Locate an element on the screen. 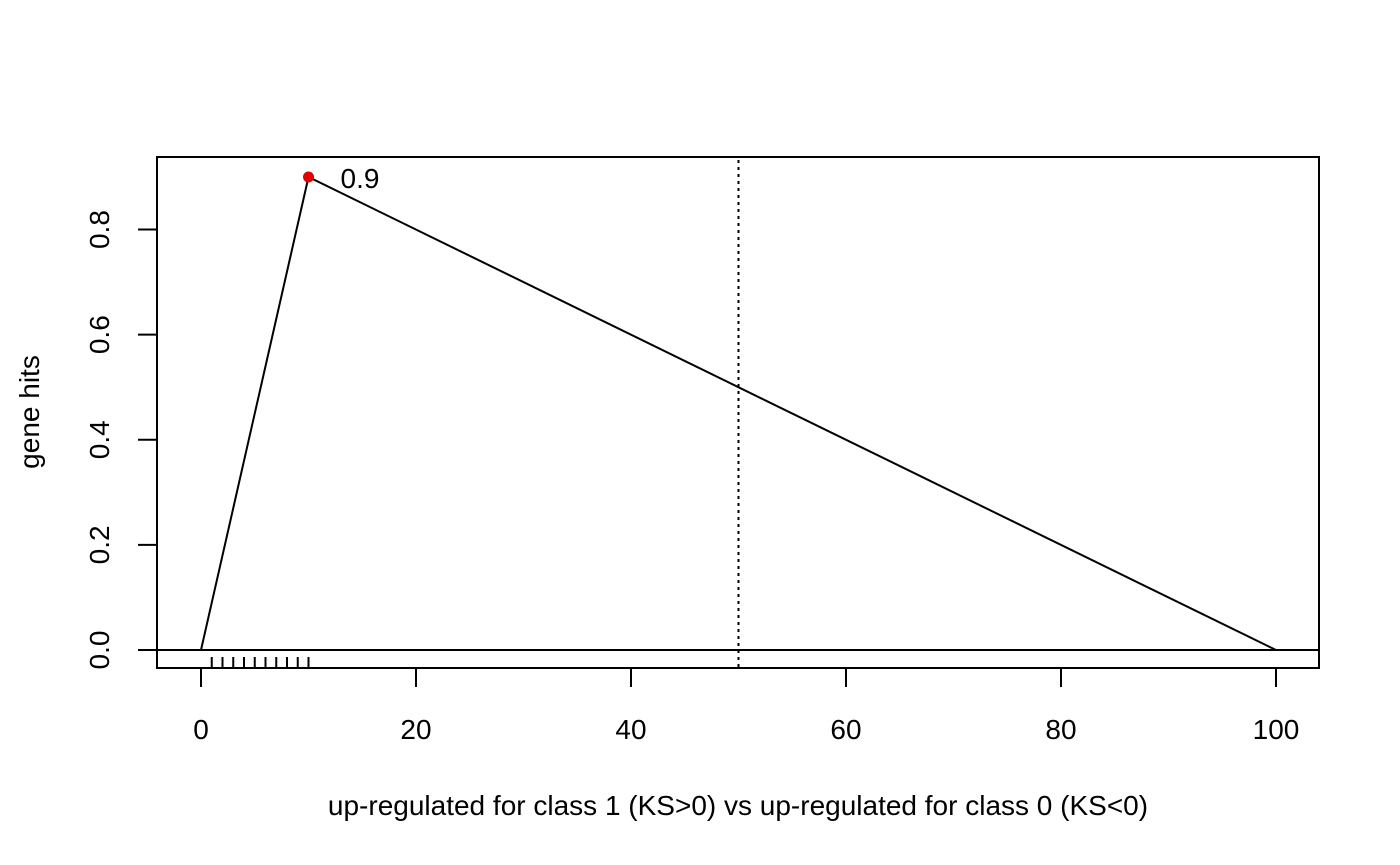 This screenshot has width=1400, height=865. y-axis-label: gene hits is located at coordinates (29, 412).